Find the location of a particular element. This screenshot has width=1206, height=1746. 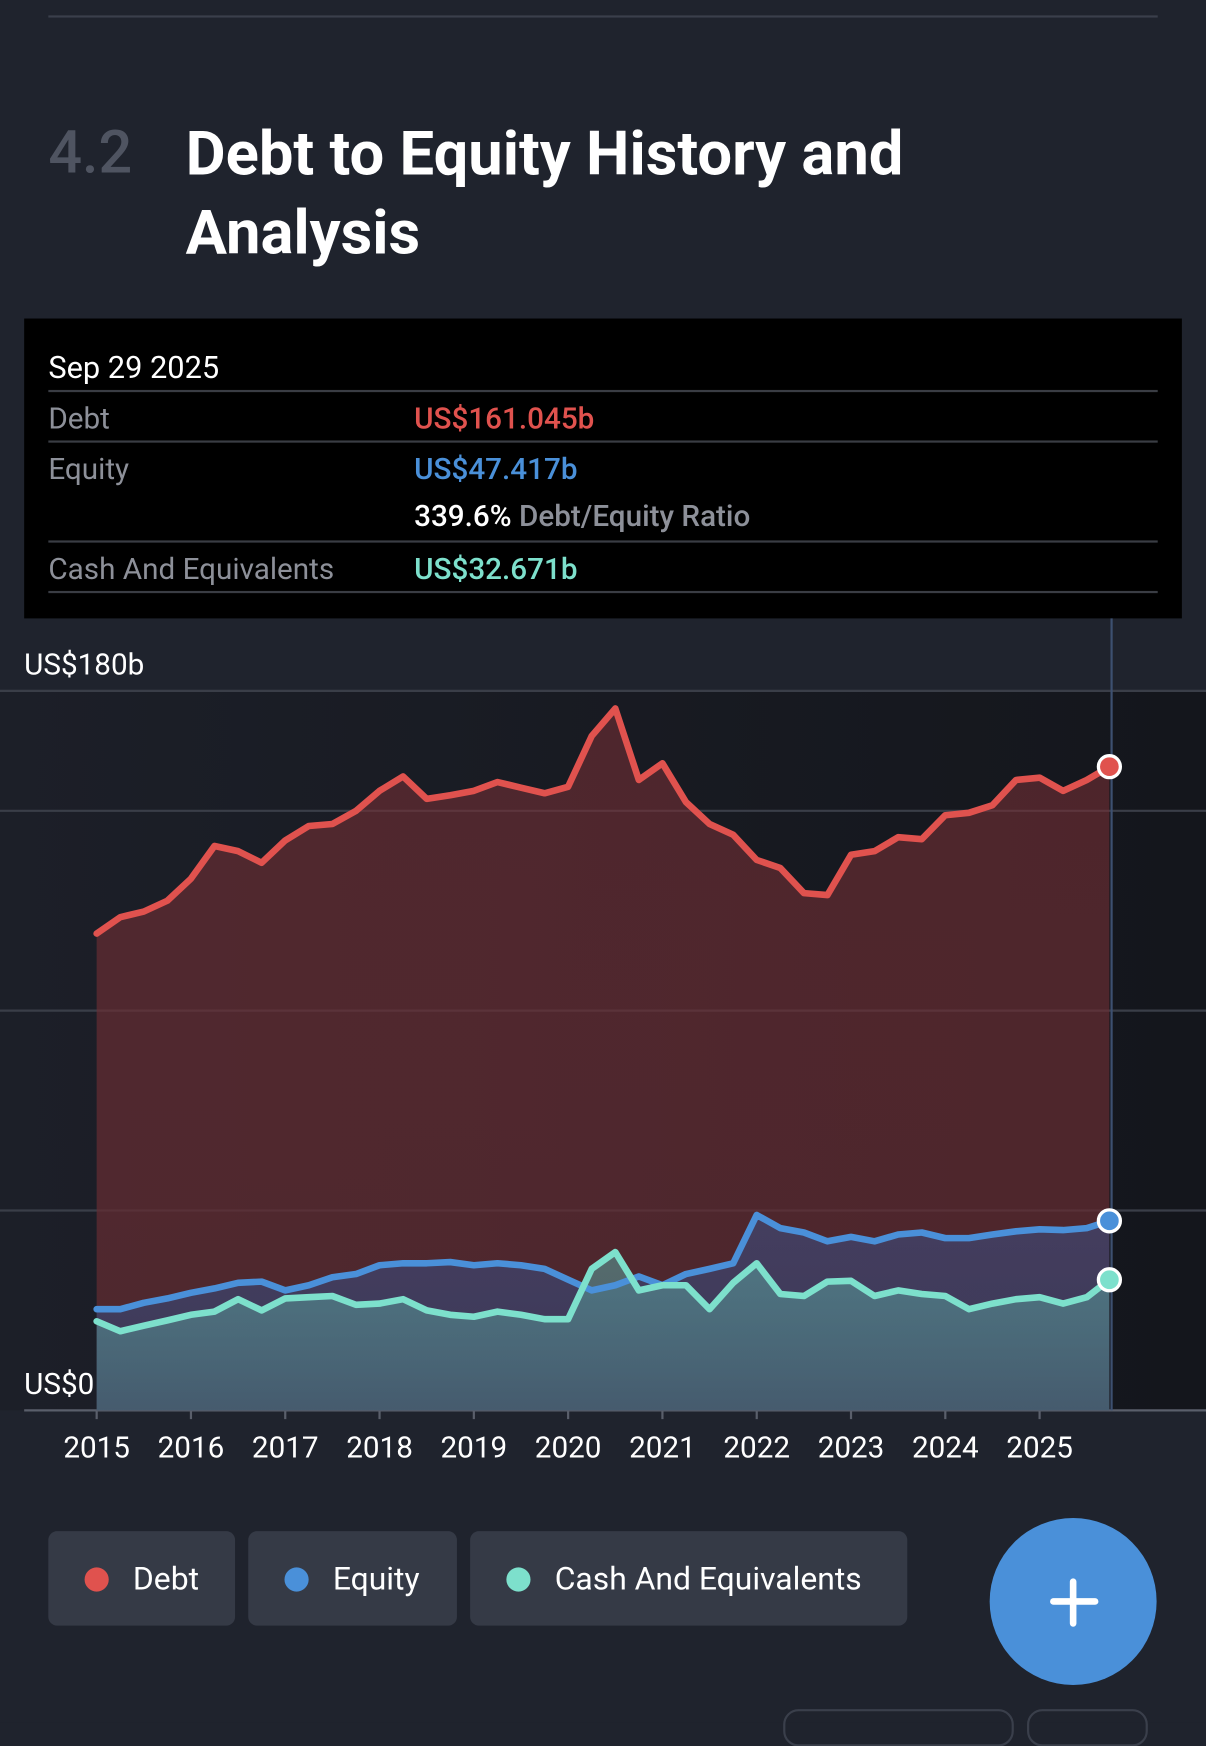

tooltip-row: Debt US$161.045b is located at coordinates (603, 415).